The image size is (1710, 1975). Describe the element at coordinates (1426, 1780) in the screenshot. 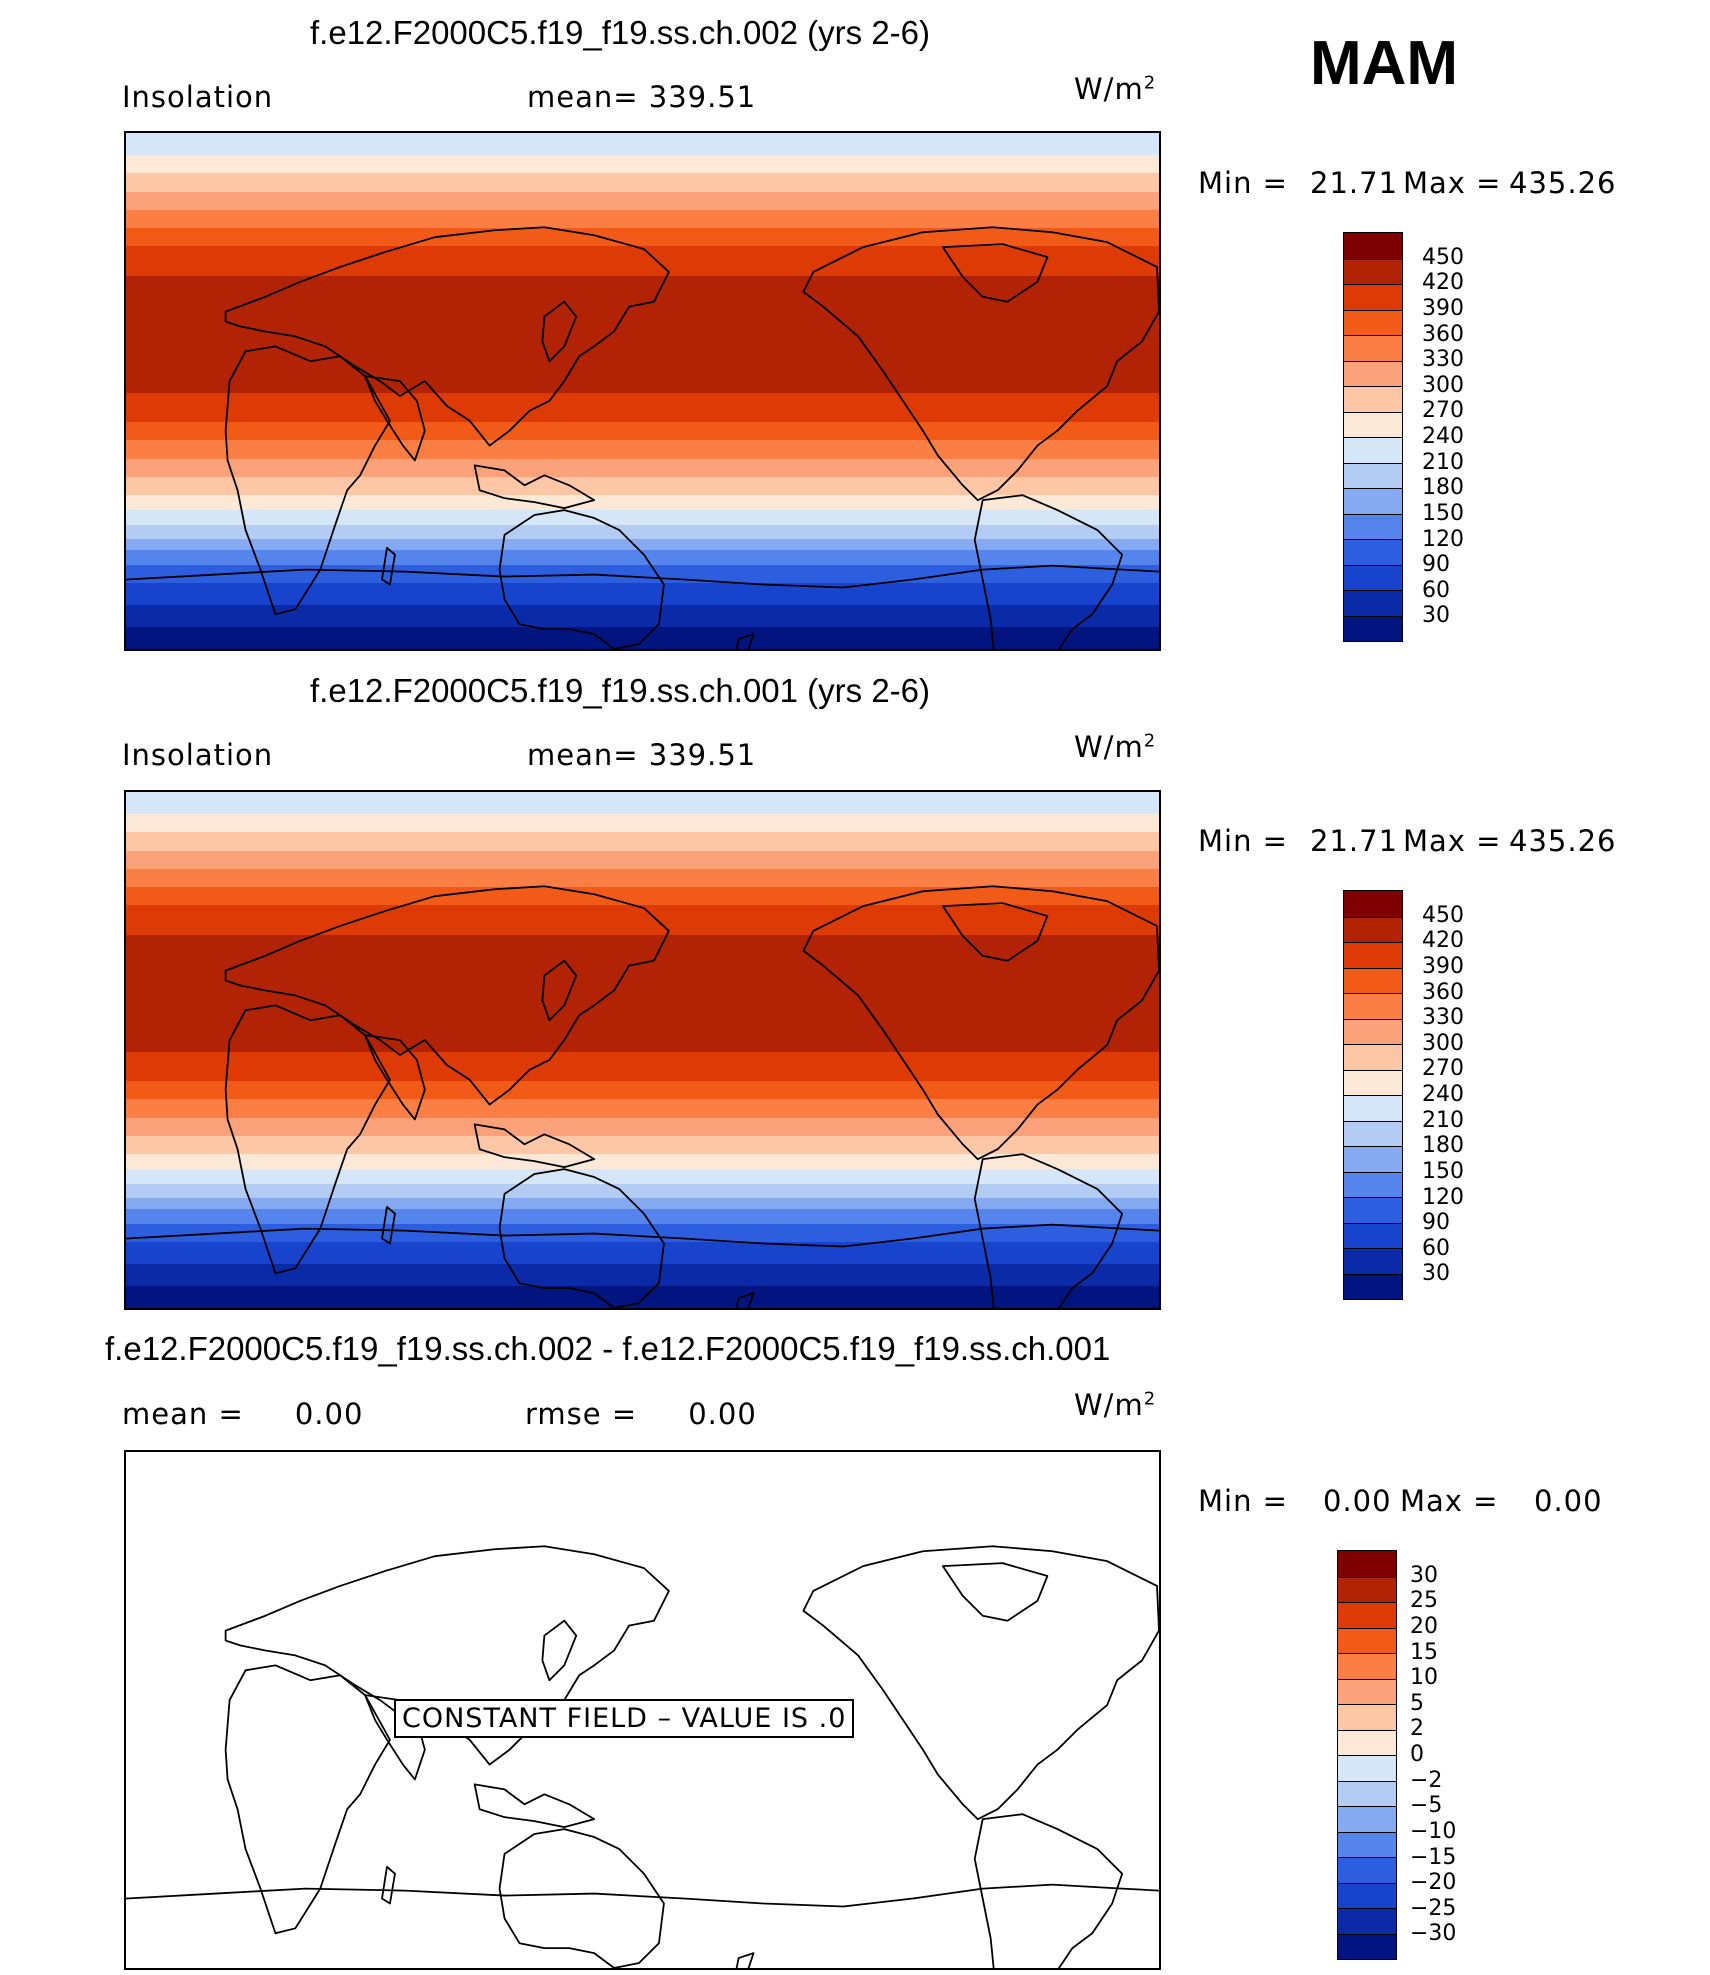

I see `colorbar-tick-label: −2` at that location.